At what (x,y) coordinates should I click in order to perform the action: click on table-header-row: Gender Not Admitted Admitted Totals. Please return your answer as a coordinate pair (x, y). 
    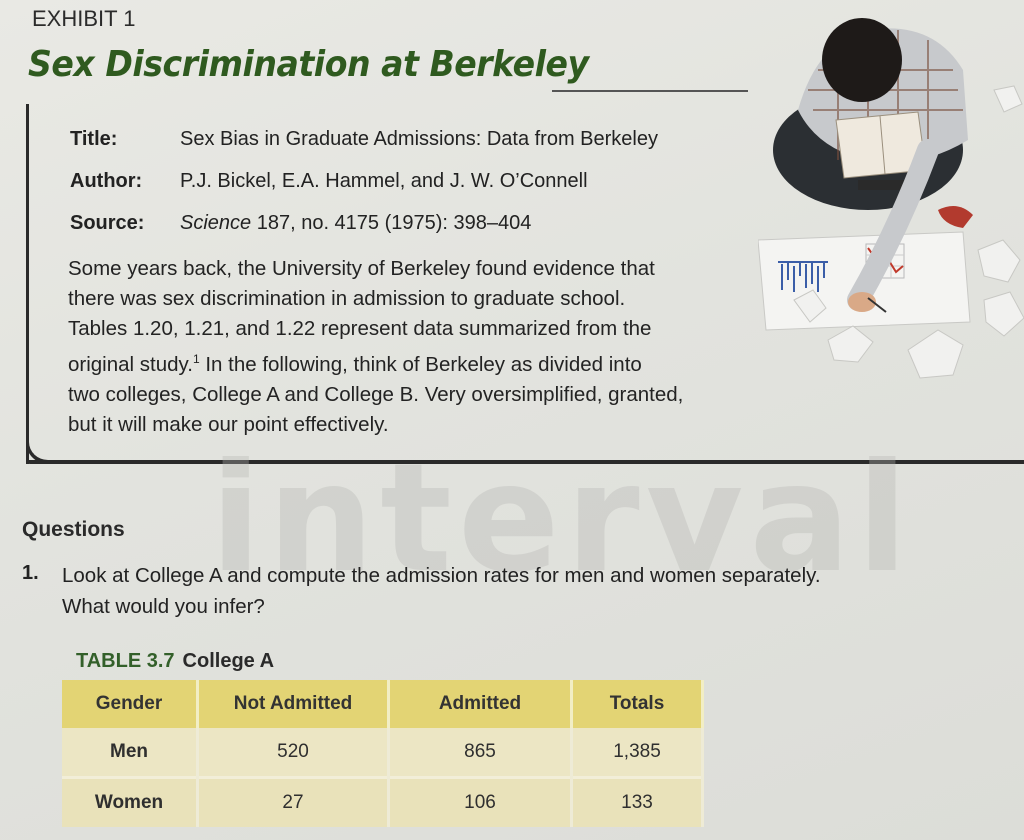
    Looking at the image, I should click on (383, 704).